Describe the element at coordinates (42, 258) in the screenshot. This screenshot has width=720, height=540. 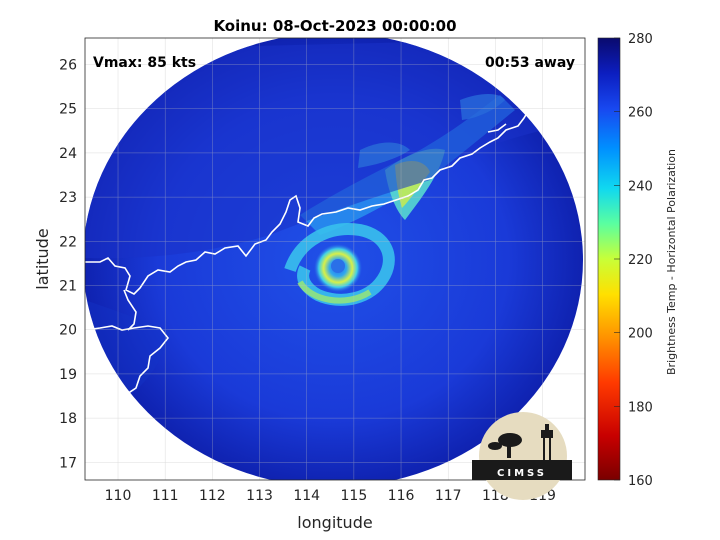
I see `y-axis-label: latitude` at that location.